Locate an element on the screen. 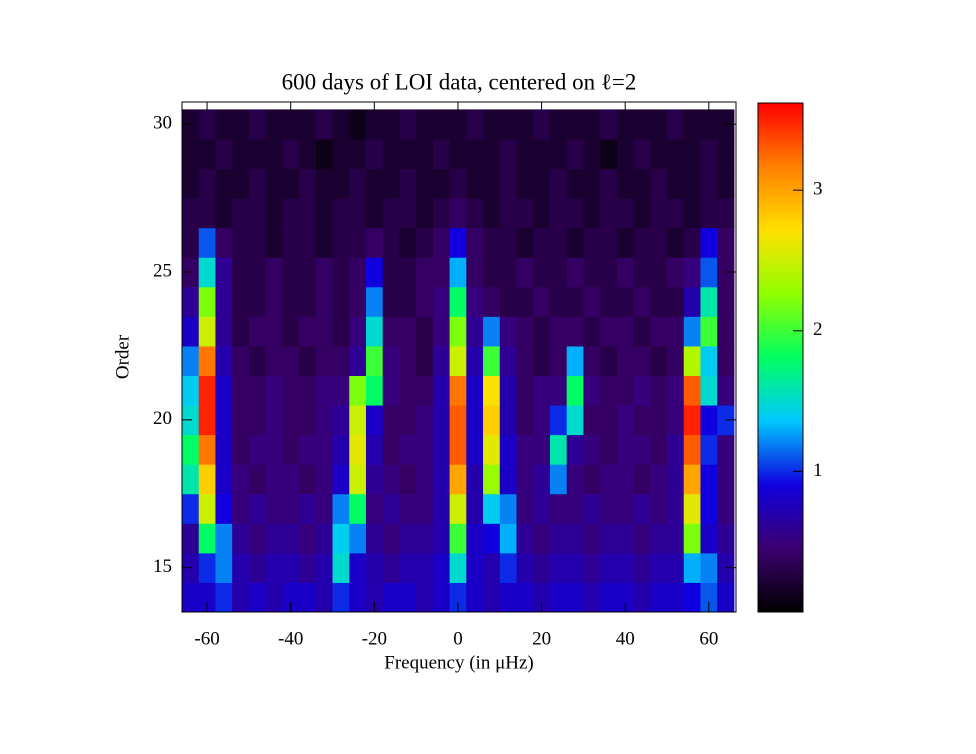 This screenshot has height=754, width=976. x-axis-label: Frequency (in μHz) is located at coordinates (458, 662).